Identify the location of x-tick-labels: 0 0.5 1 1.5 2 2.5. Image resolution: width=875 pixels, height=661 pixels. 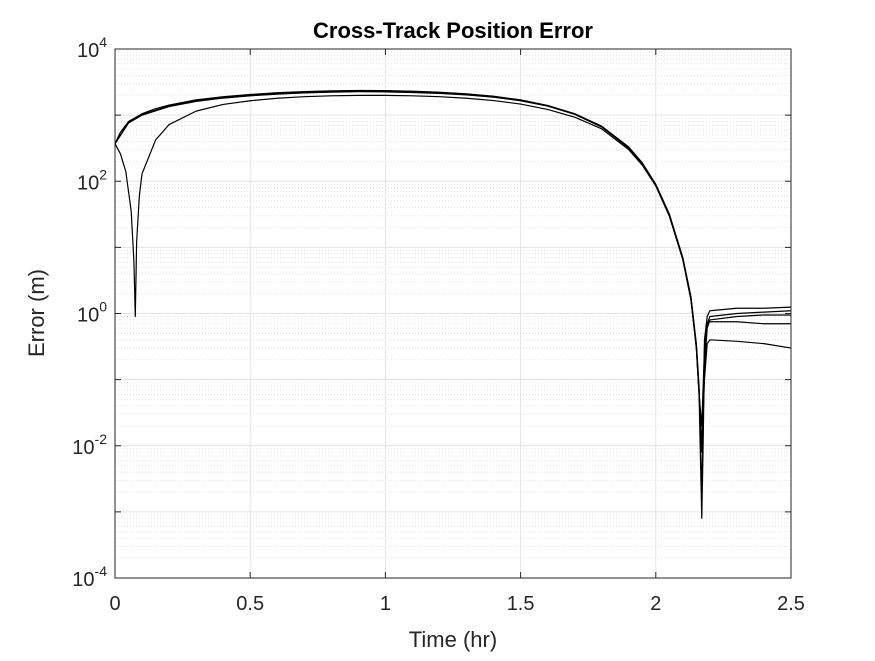
(456, 604).